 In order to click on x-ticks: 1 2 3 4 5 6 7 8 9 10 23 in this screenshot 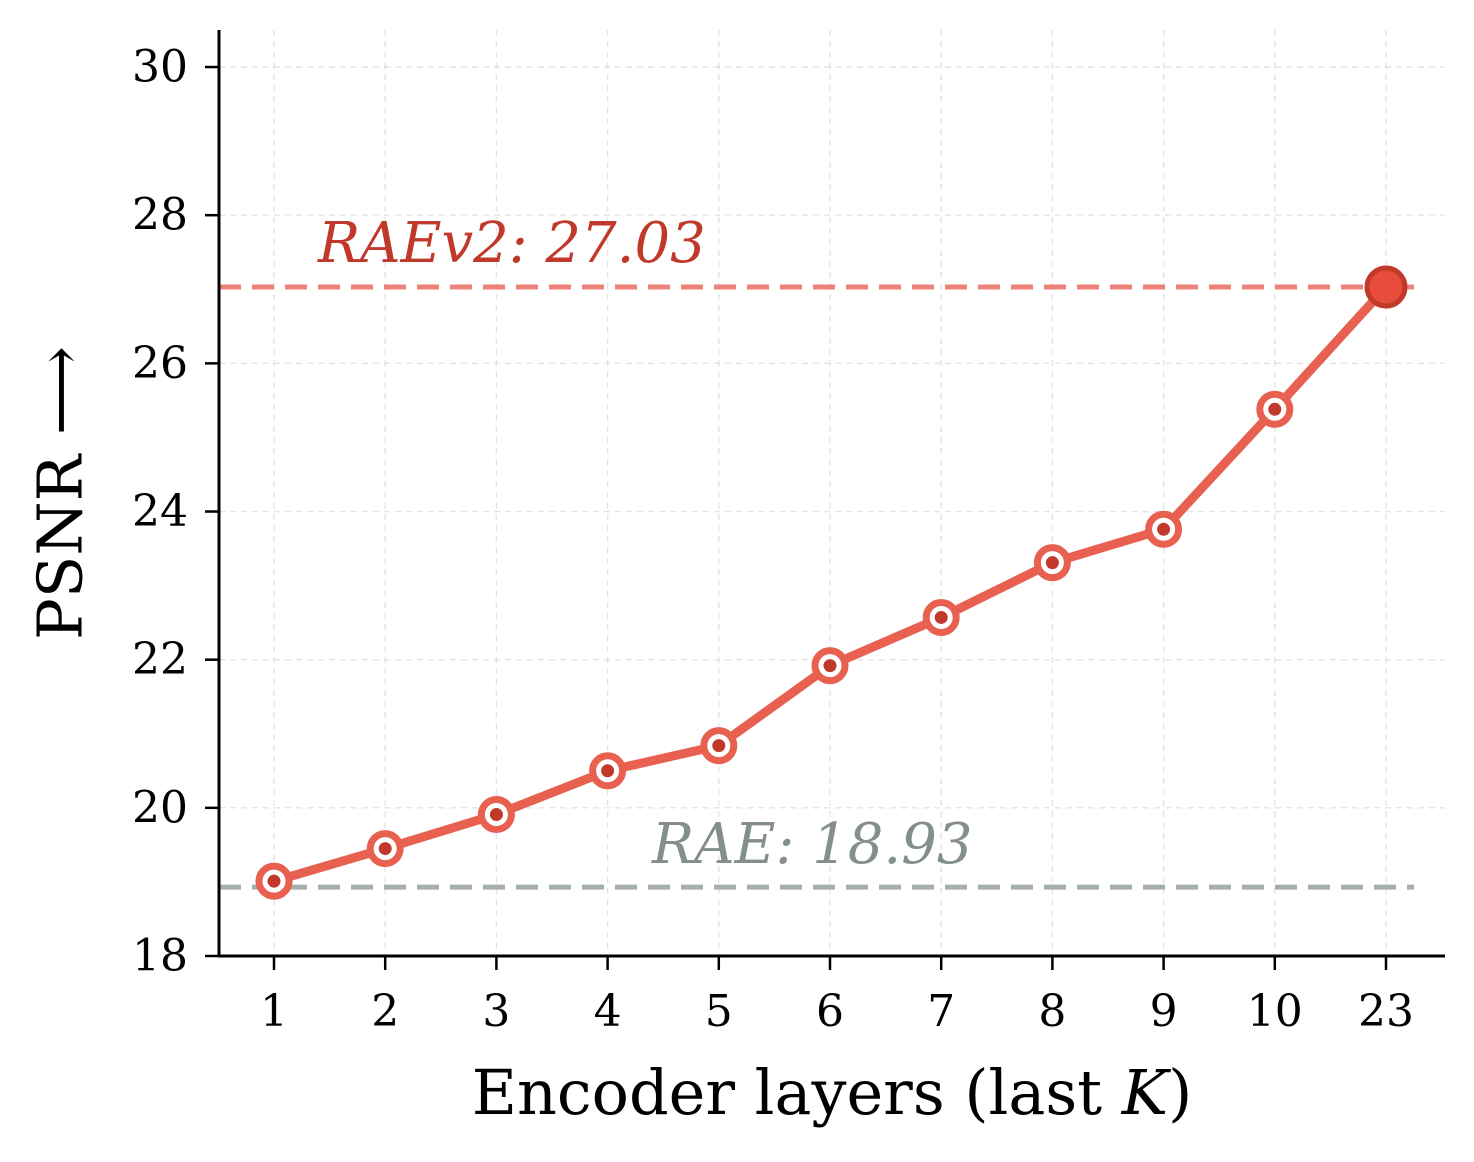, I will do `click(837, 996)`.